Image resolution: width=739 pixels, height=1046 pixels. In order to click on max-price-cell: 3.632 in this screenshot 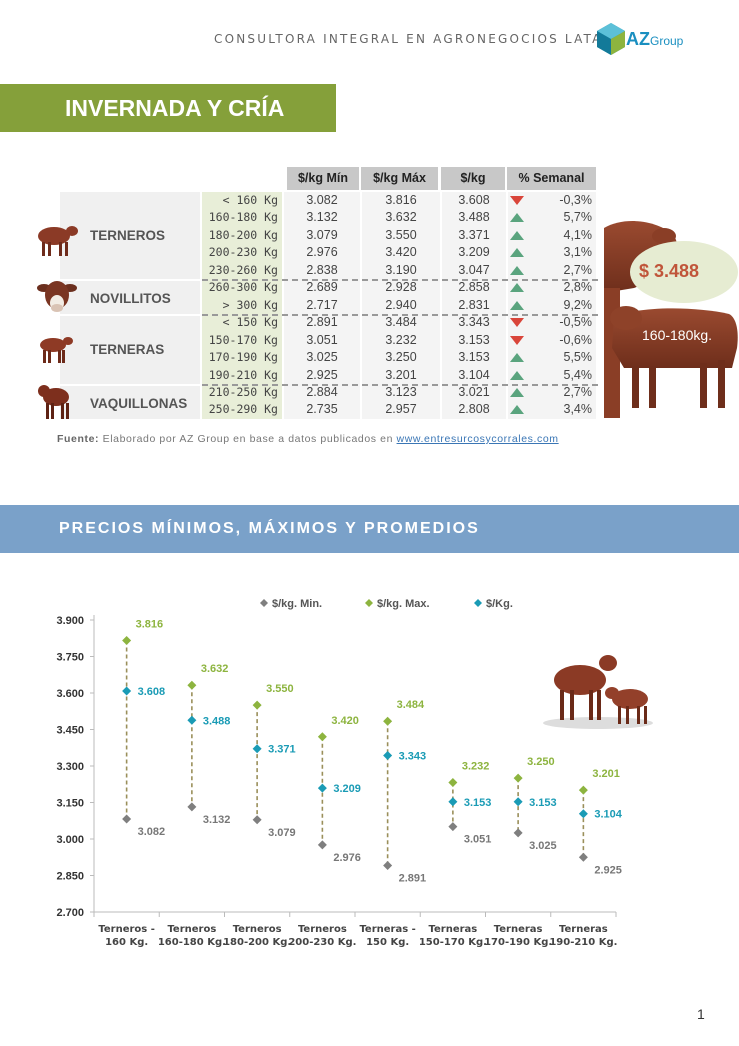, I will do `click(401, 218)`.